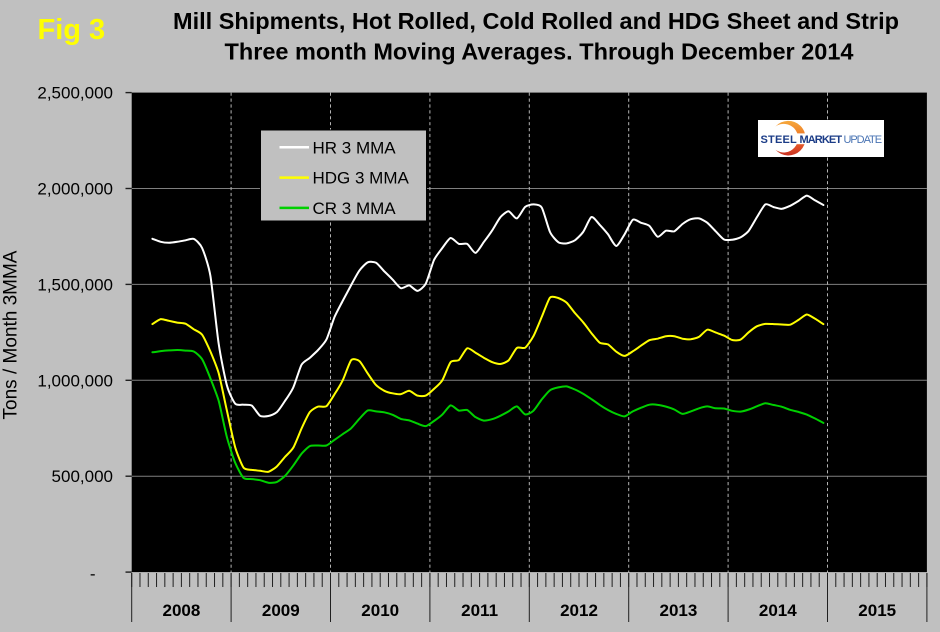  What do you see at coordinates (821, 140) in the screenshot?
I see `svg-text: MARKET` at bounding box center [821, 140].